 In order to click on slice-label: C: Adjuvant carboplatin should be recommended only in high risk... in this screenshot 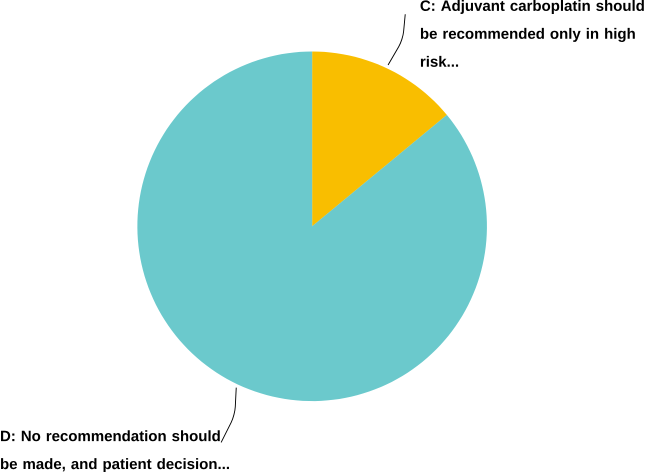, I will do `click(532, 33)`.